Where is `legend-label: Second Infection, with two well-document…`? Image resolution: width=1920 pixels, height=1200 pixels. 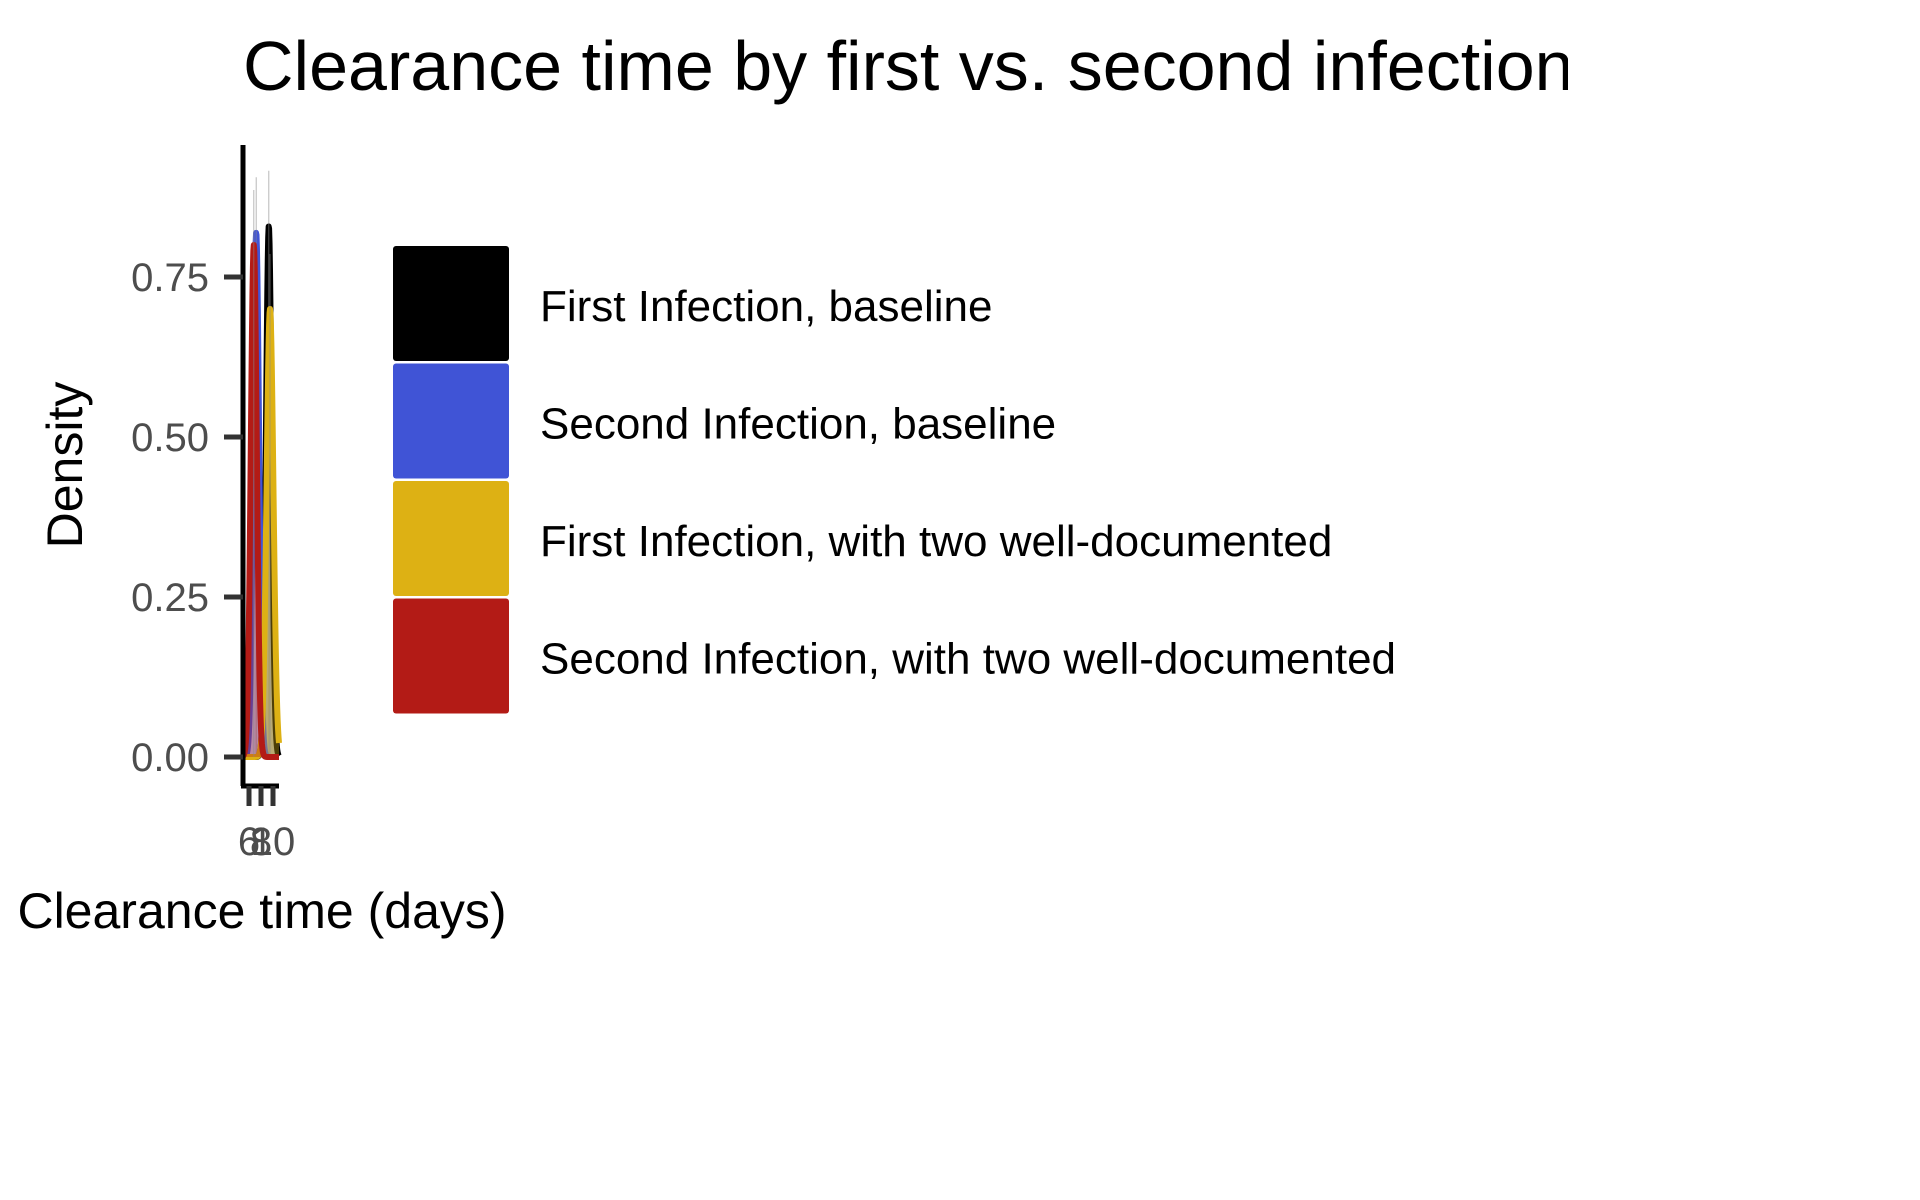
legend-label: Second Infection, with two well-document… is located at coordinates (968, 659).